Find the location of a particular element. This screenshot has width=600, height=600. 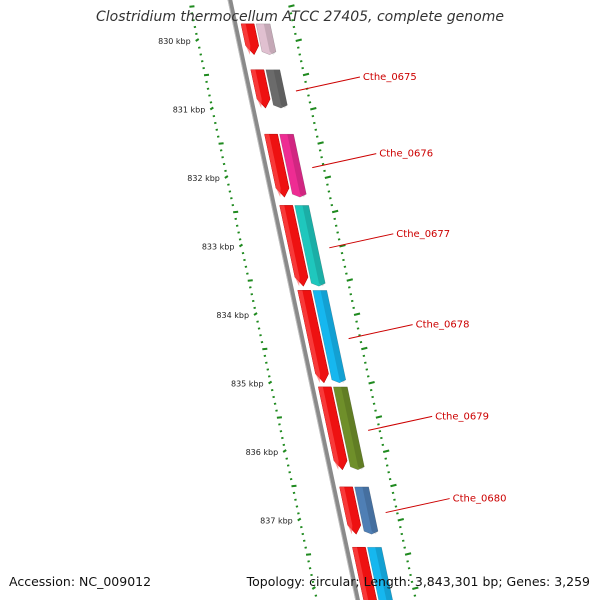

gene-label: Cthe_0679 is located at coordinates (462, 416).